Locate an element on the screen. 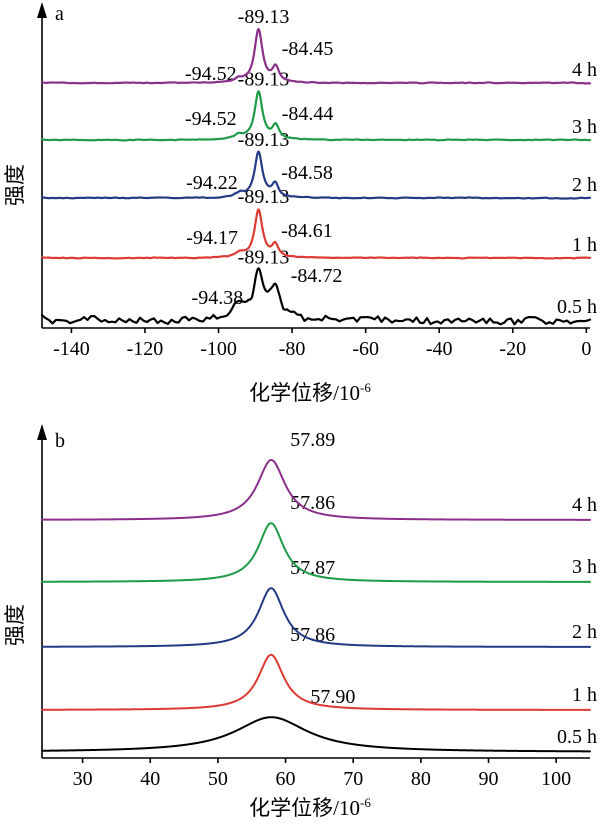  panel-a-x-axis-label: 化学位移/10-6 is located at coordinates (310, 392).